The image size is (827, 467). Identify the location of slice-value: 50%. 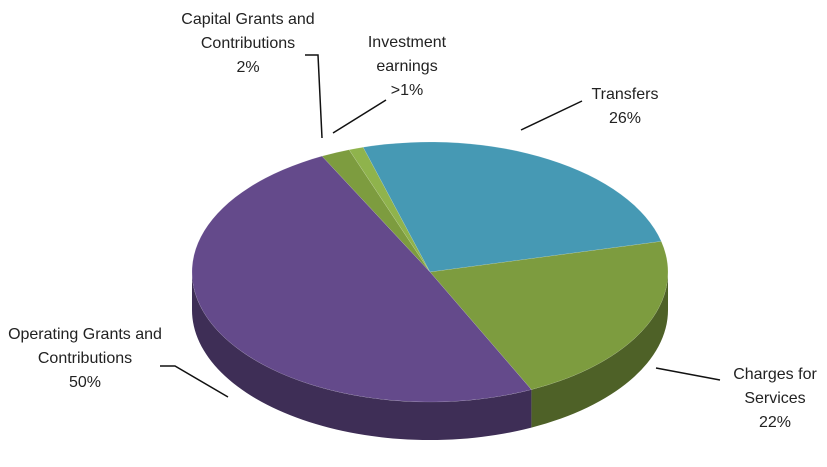
(85, 382).